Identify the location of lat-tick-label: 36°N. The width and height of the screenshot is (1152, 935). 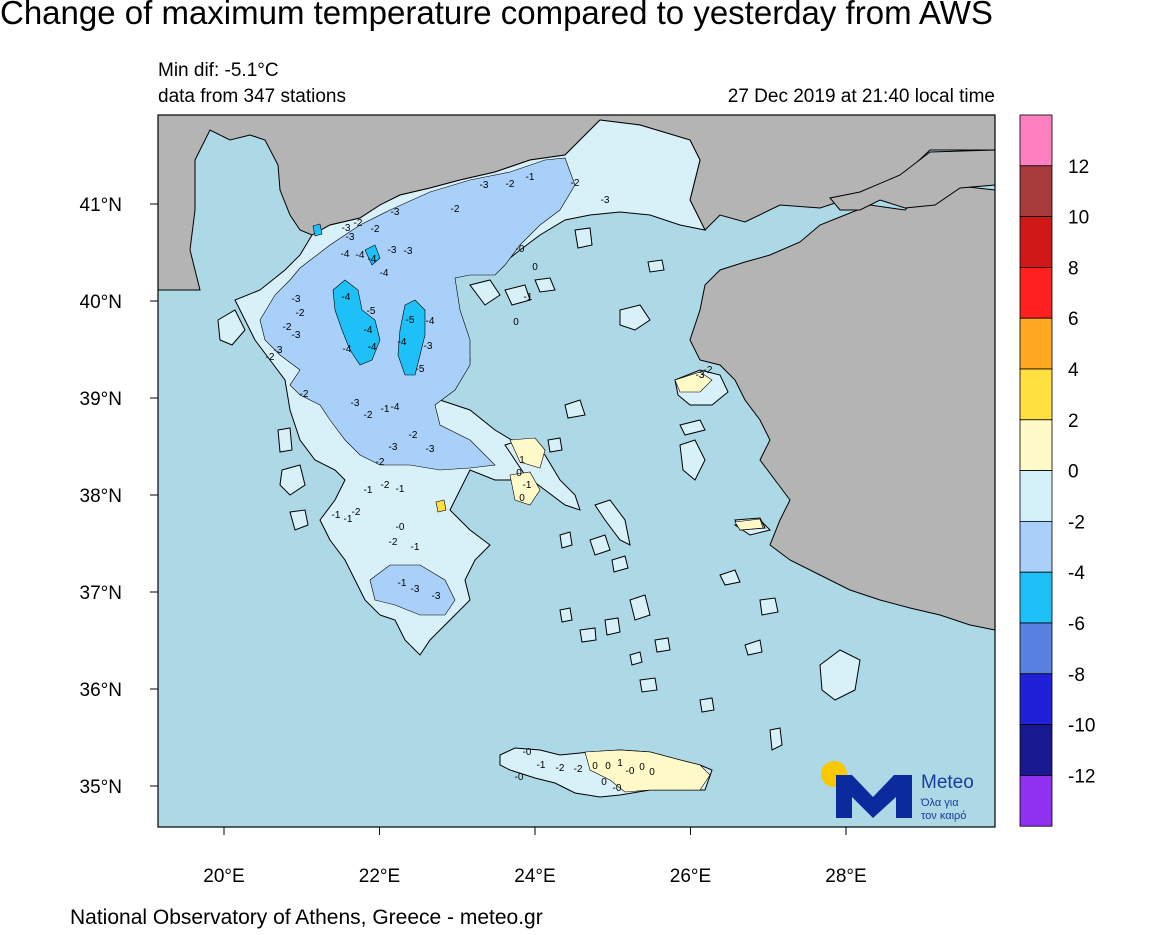
(101, 690).